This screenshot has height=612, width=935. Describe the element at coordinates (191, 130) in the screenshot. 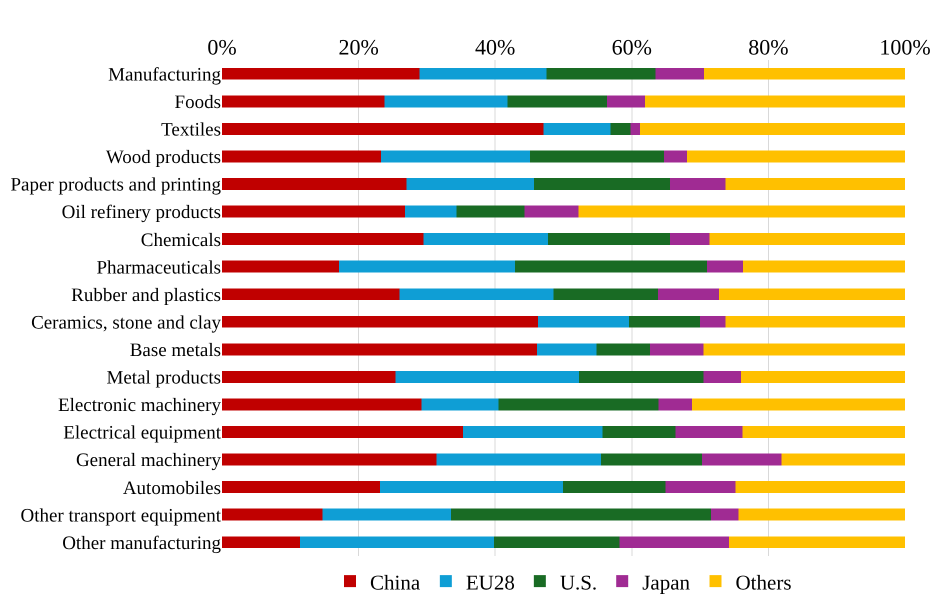

I see `y-tick-label: Textiles` at that location.